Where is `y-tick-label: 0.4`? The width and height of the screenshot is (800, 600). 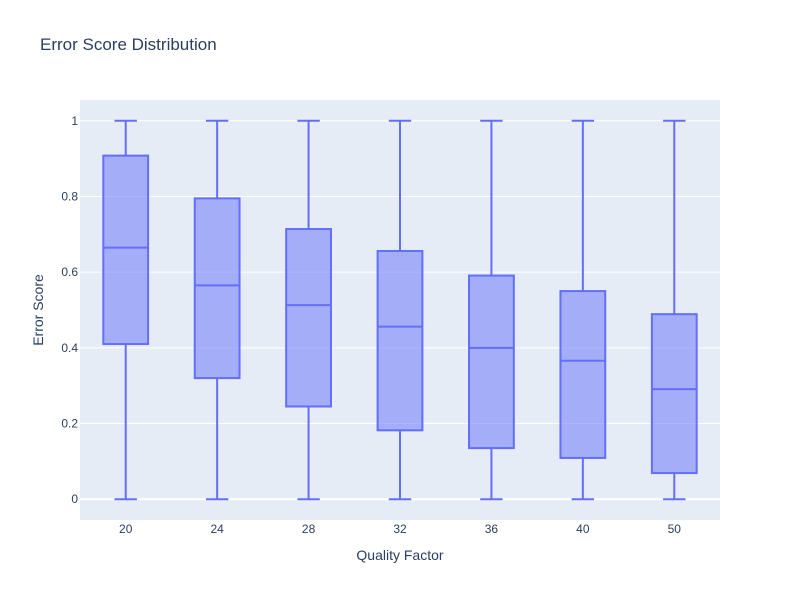
y-tick-label: 0.4 is located at coordinates (69, 348).